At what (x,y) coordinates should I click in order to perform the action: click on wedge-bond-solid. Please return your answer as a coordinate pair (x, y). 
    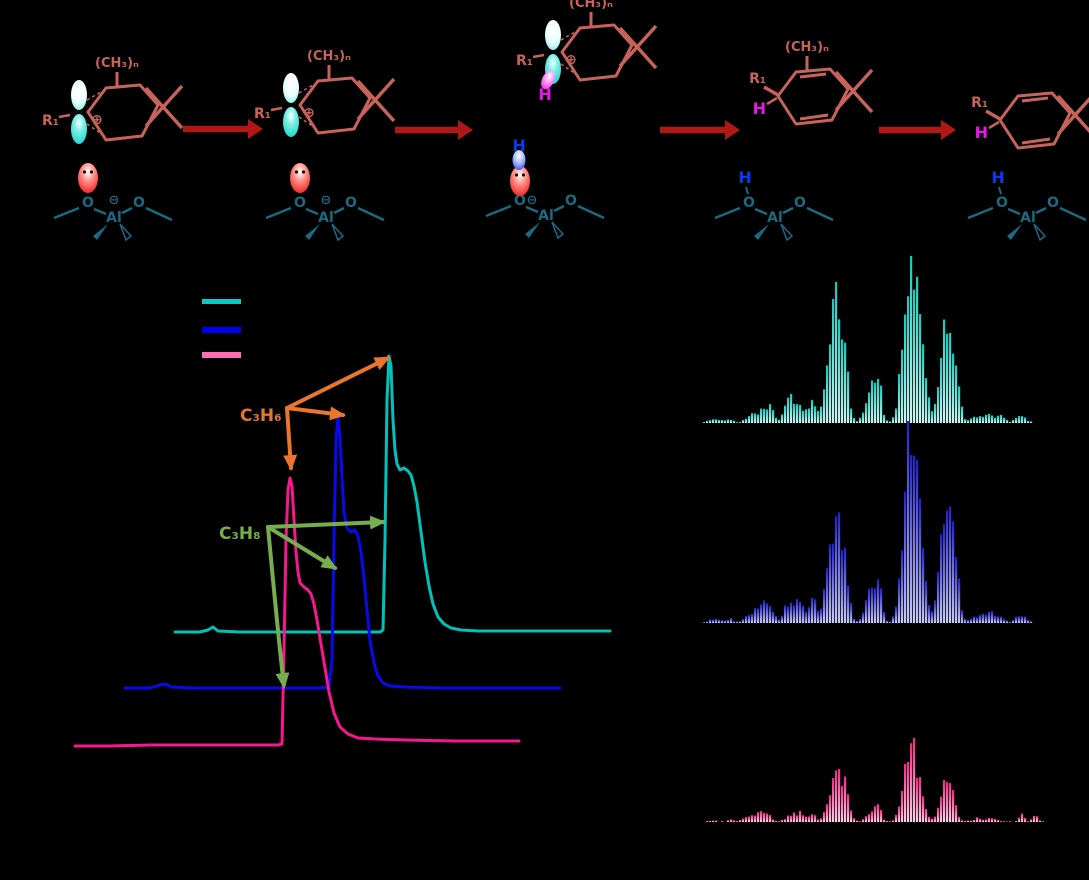
    Looking at the image, I should click on (532, 230).